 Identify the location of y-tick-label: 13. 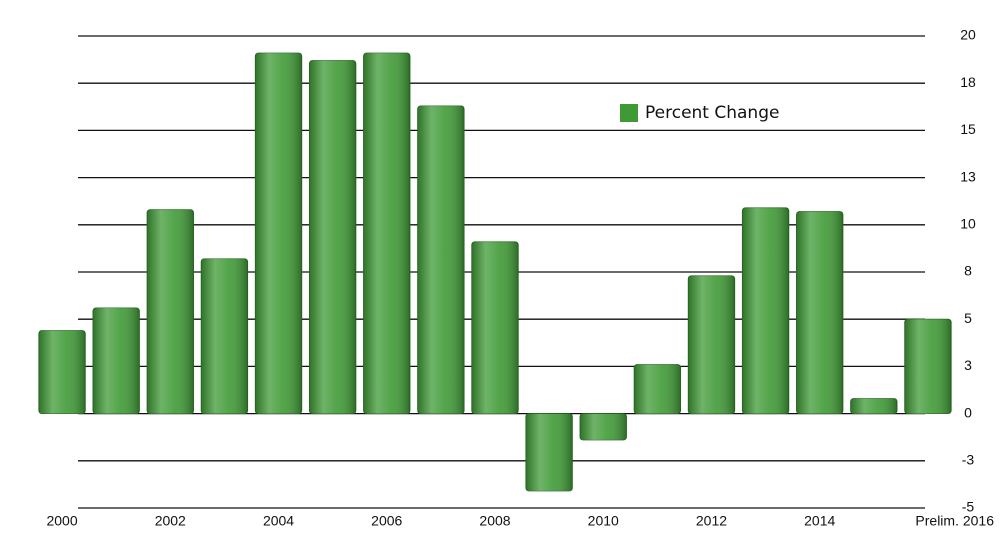
(968, 176).